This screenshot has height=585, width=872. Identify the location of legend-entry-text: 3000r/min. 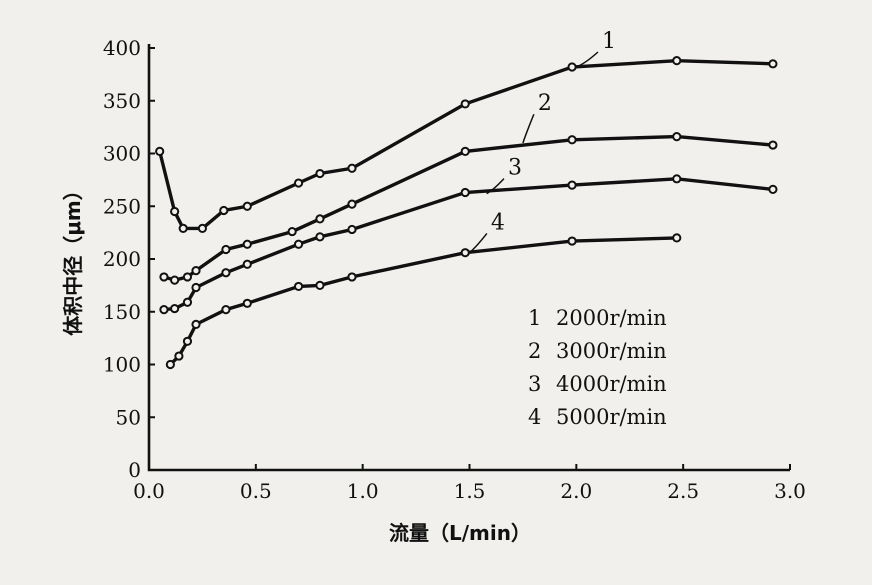
(611, 351).